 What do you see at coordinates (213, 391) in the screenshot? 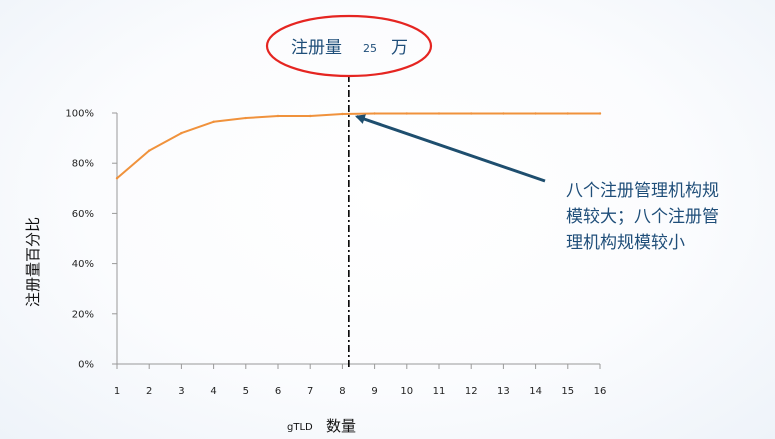
I see `x-tick-label: 4` at bounding box center [213, 391].